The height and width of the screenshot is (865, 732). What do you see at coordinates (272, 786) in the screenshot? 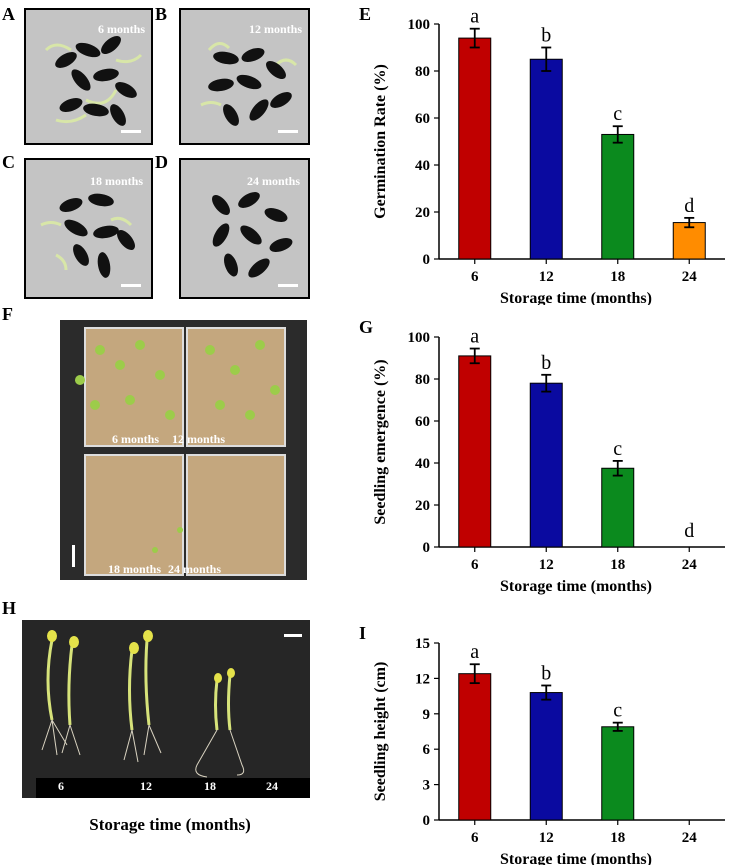
I see `strip-label-24: 24` at bounding box center [272, 786].